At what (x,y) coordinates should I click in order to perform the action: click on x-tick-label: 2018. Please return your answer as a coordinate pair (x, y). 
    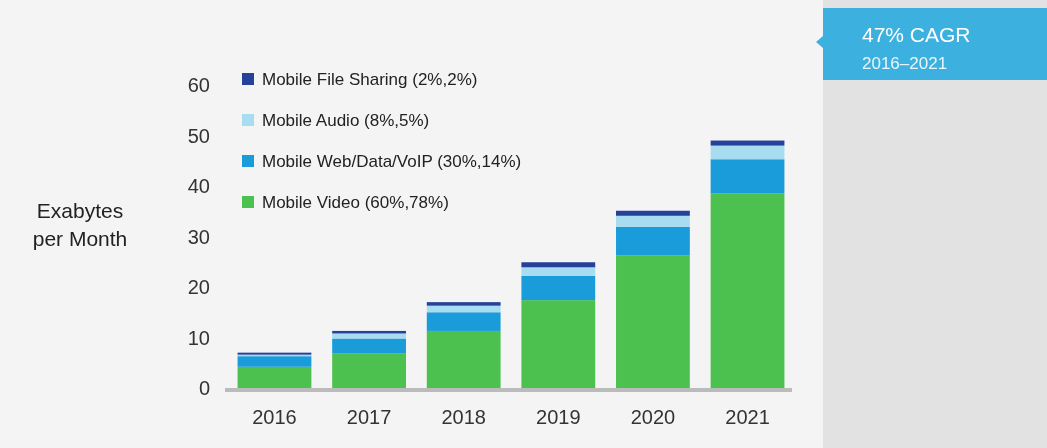
    Looking at the image, I should click on (463, 417).